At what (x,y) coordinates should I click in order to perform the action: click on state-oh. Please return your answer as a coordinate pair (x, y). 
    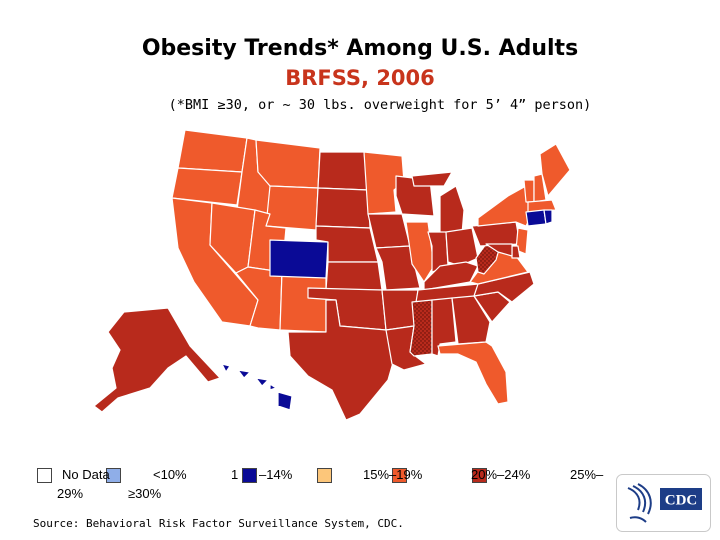
    Looking at the image, I should click on (462, 247).